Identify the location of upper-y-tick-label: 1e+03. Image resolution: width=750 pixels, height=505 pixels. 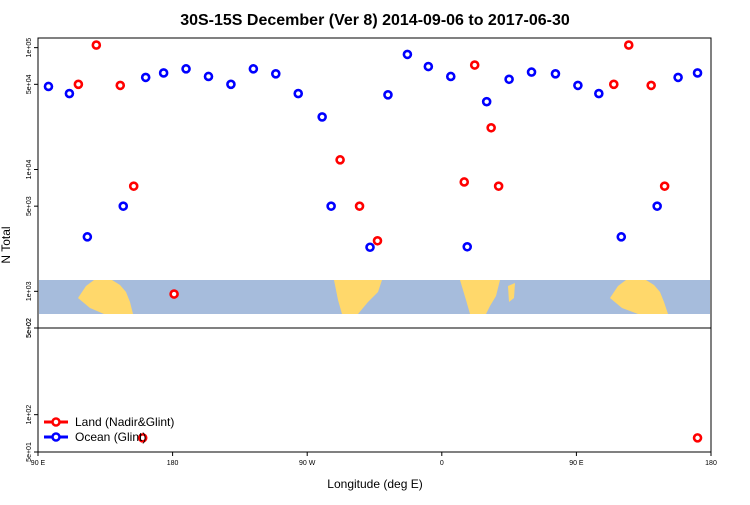
(29, 291).